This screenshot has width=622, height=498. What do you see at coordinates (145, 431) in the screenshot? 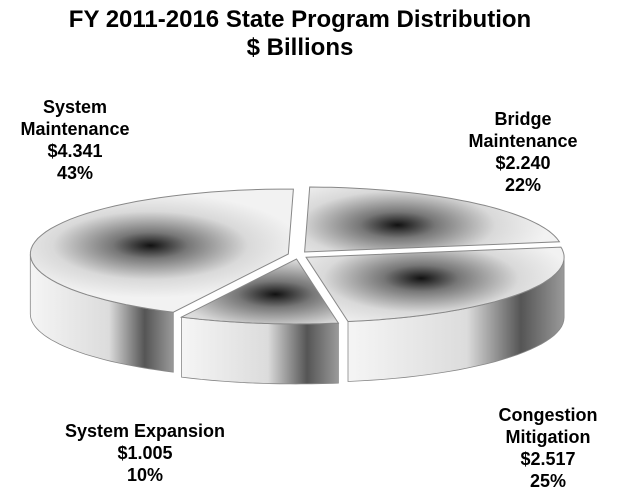
I see `label-line: System Expansion` at bounding box center [145, 431].